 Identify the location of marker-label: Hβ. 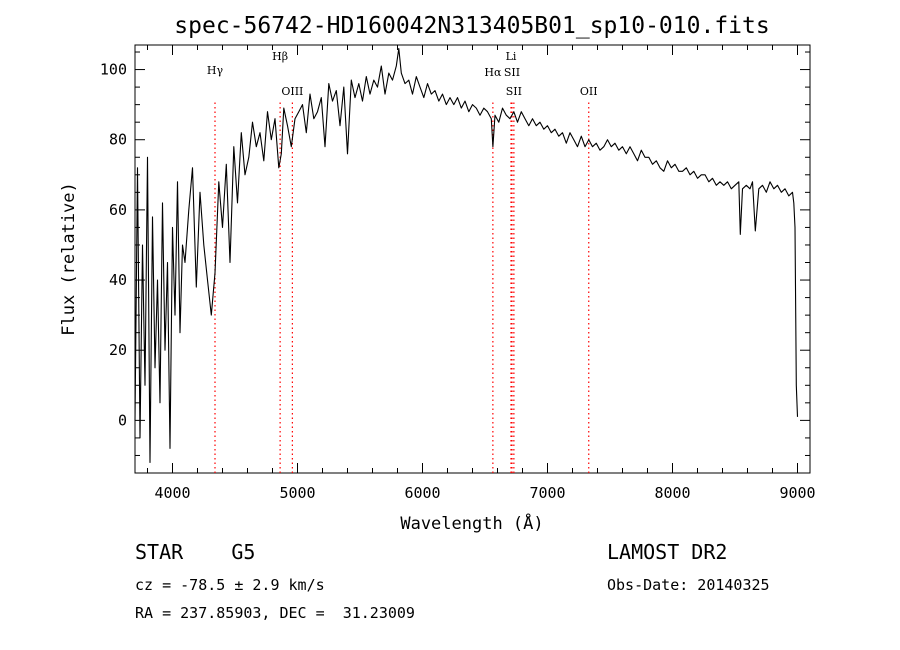
(280, 56).